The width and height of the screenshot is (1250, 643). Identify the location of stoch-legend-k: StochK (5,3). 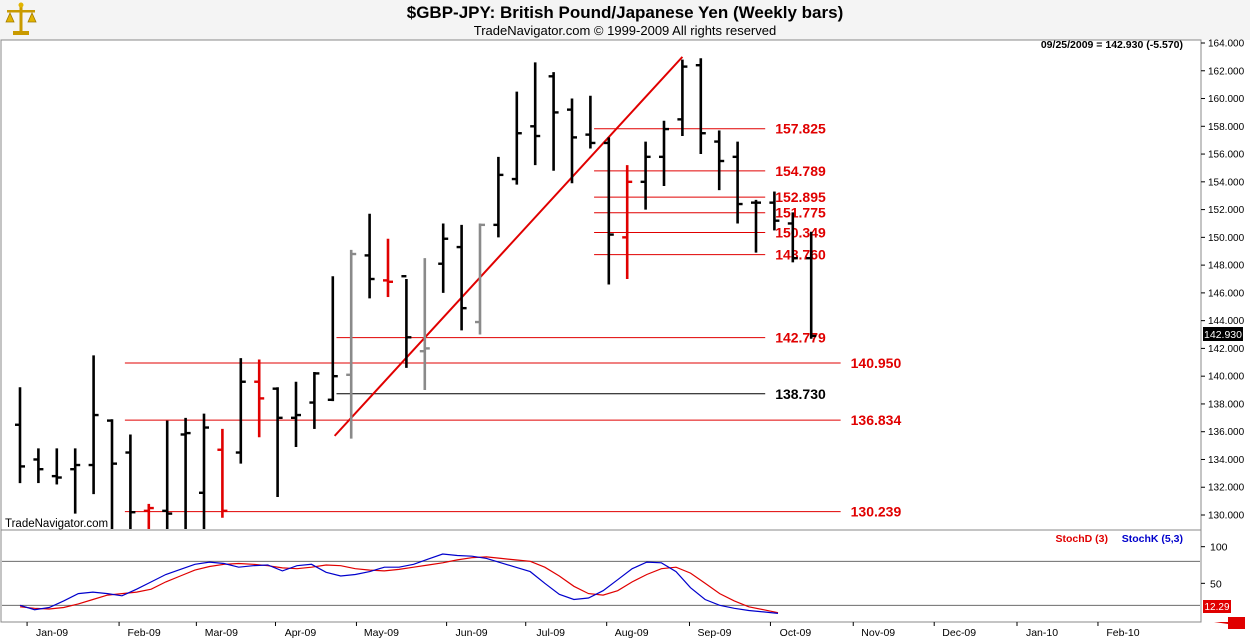
(1152, 539).